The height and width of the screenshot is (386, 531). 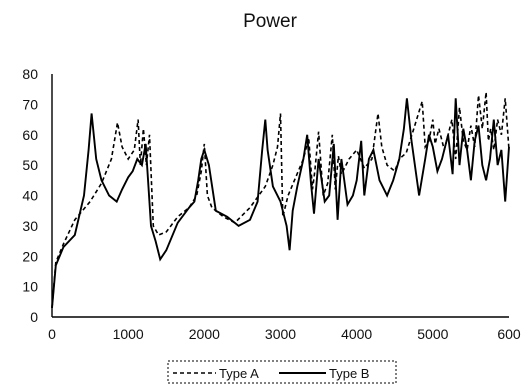 I want to click on y-tick-label: 50, so click(x=30, y=165).